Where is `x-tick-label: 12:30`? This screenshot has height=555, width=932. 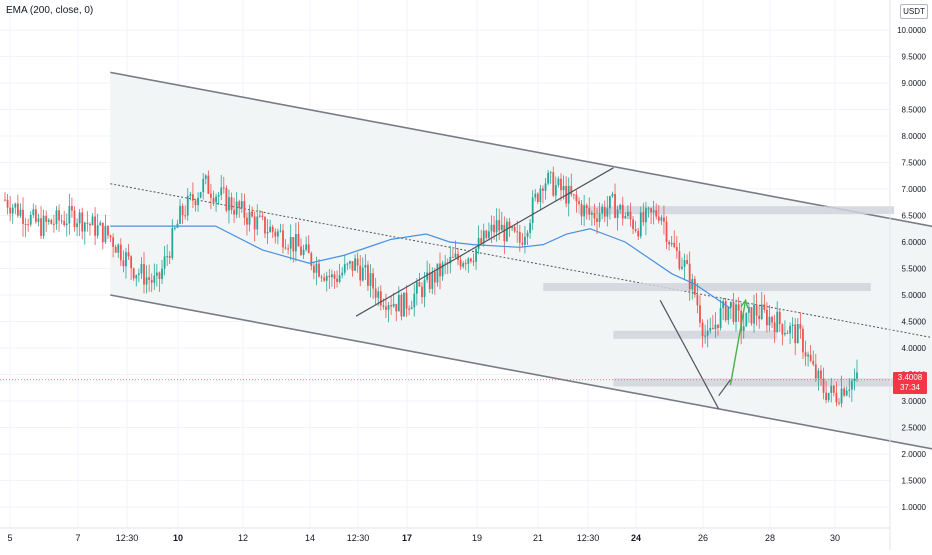
x-tick-label: 12:30 is located at coordinates (127, 538).